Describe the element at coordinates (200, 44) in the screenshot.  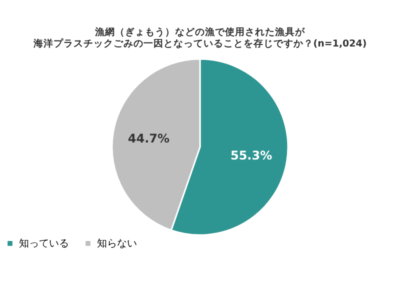
I see `text: 海洋プラスチックごみの一因となっていることを存じですか？(n=1,024)` at that location.